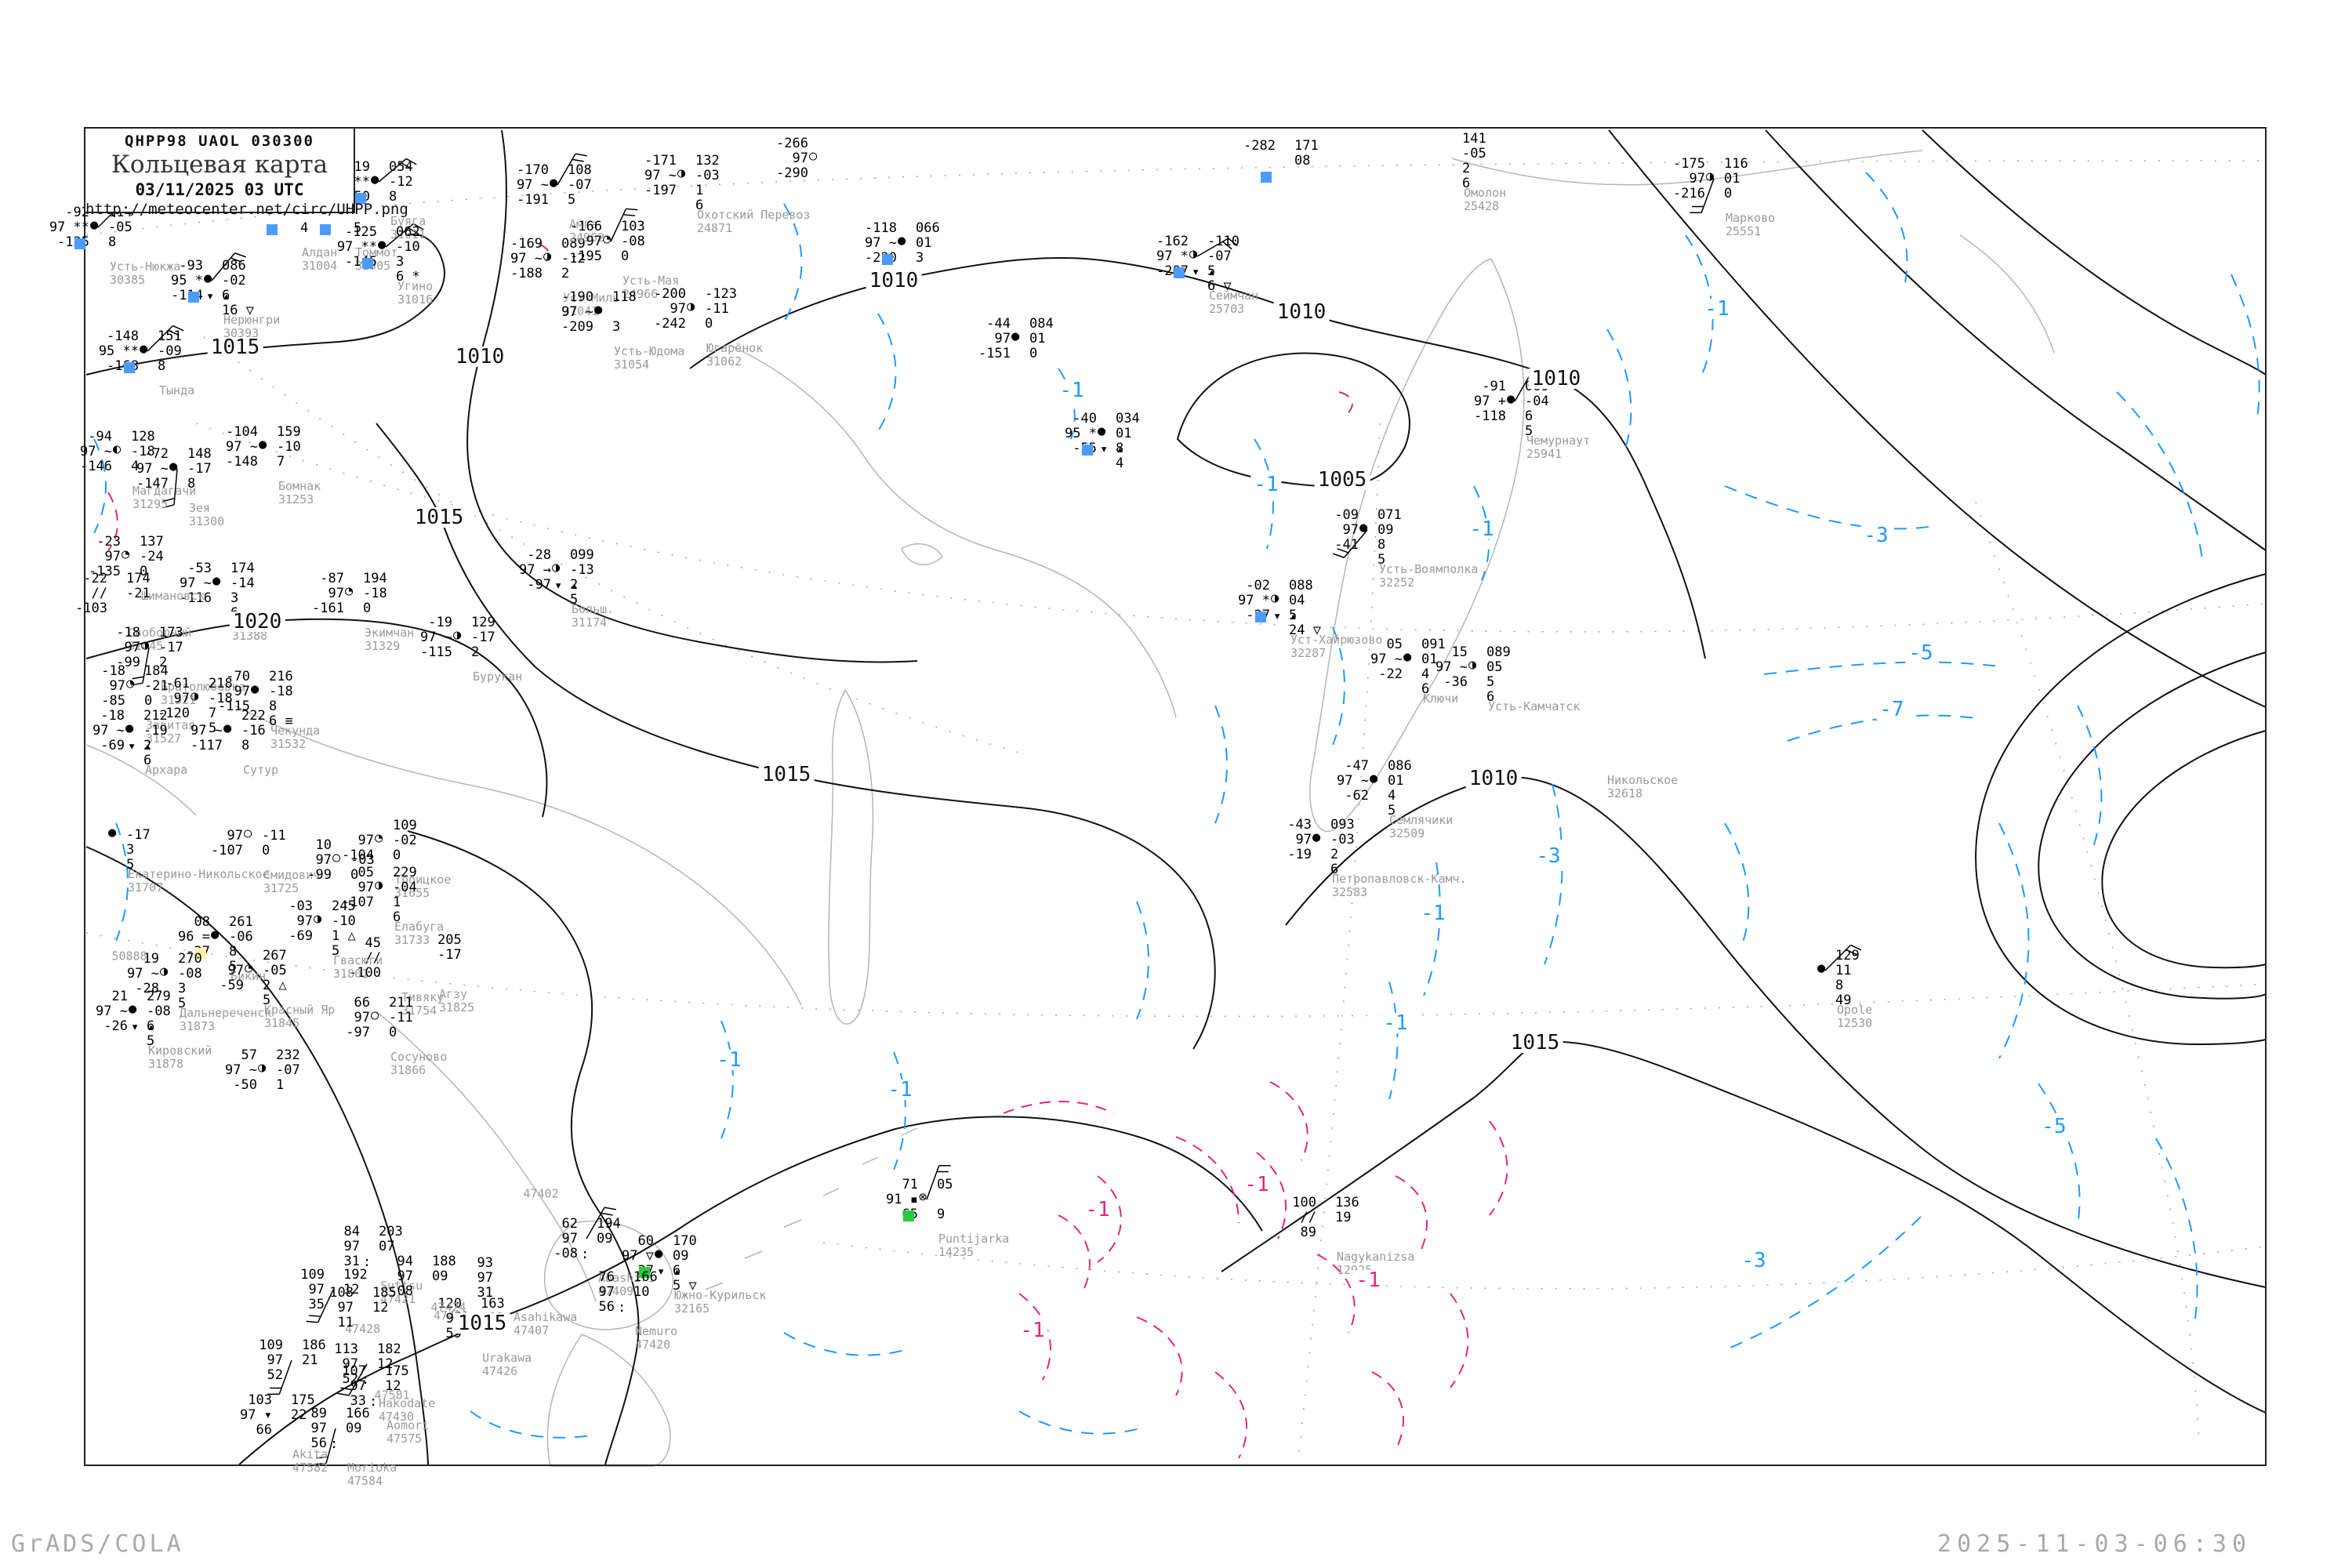  Describe the element at coordinates (1347, 1202) in the screenshot. I see `station-value: 136` at that location.